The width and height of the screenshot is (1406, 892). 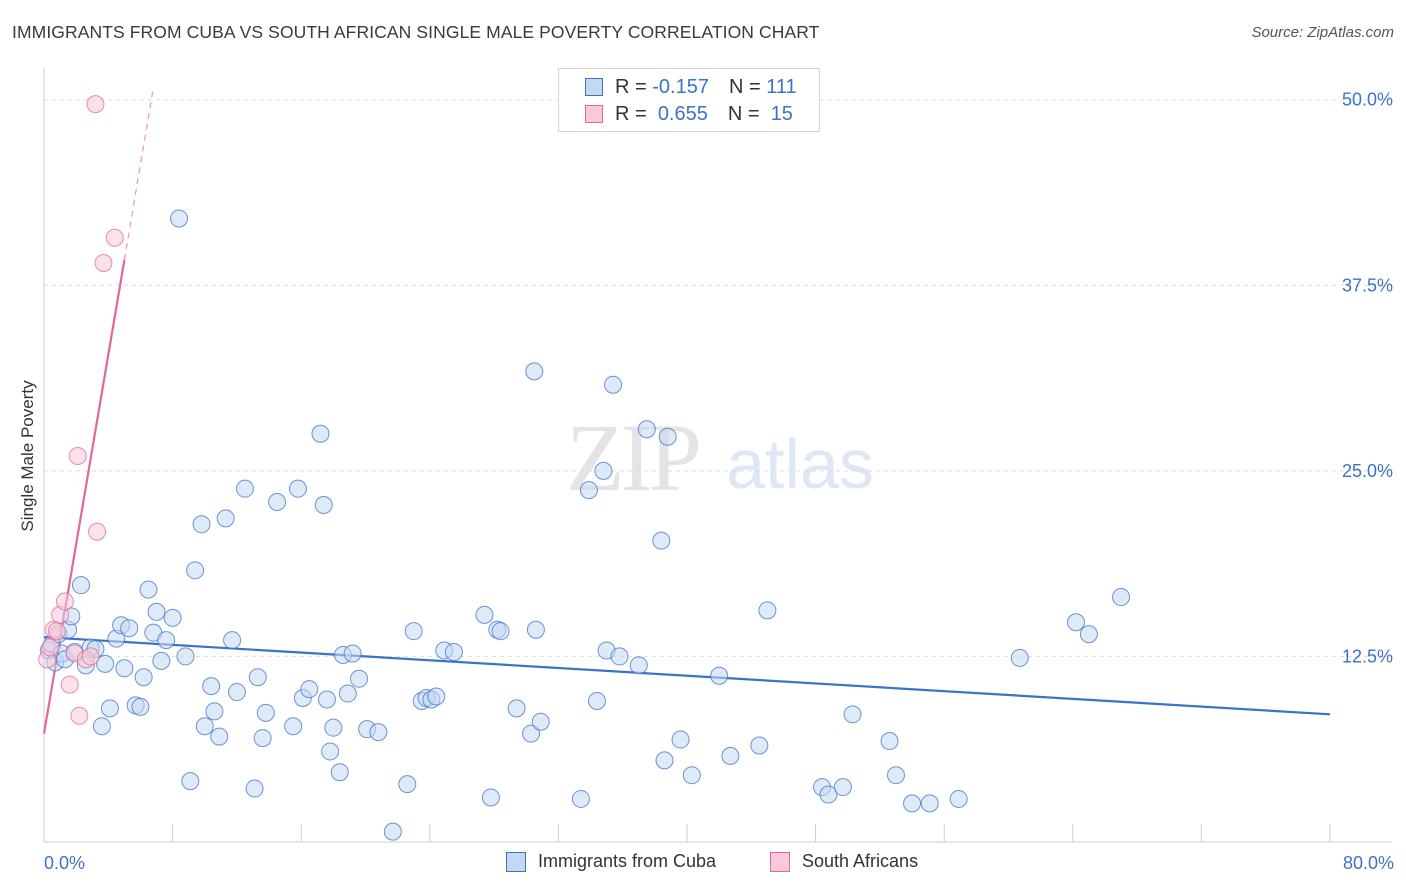 I want to click on y-tick-label: 50.0%, so click(x=1367, y=100).